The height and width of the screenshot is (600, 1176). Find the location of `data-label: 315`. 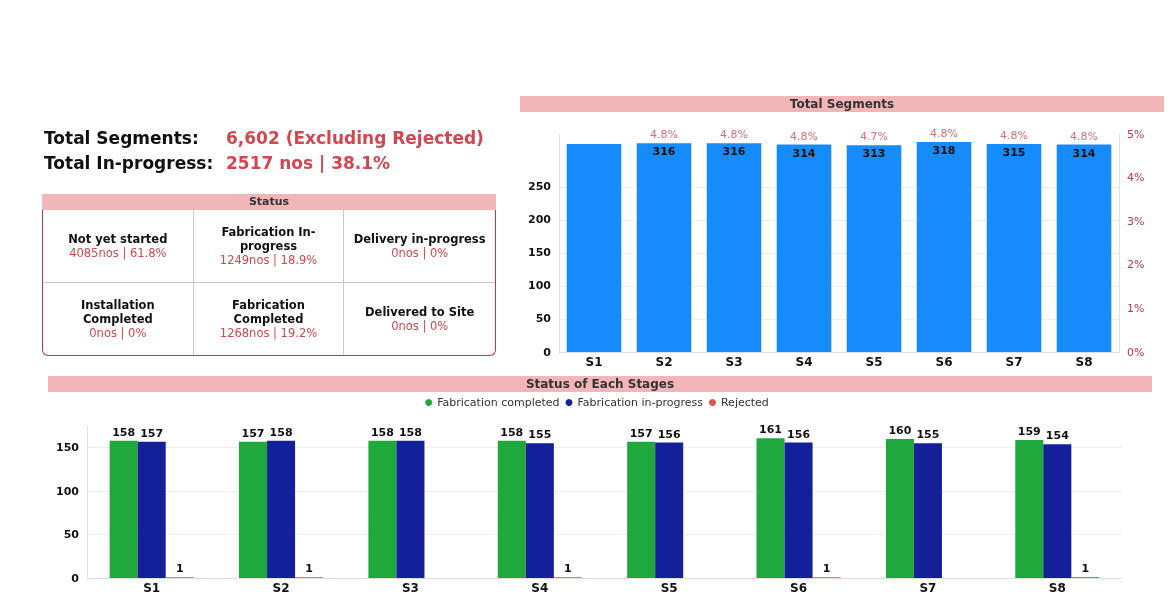

data-label: 315 is located at coordinates (1014, 152).